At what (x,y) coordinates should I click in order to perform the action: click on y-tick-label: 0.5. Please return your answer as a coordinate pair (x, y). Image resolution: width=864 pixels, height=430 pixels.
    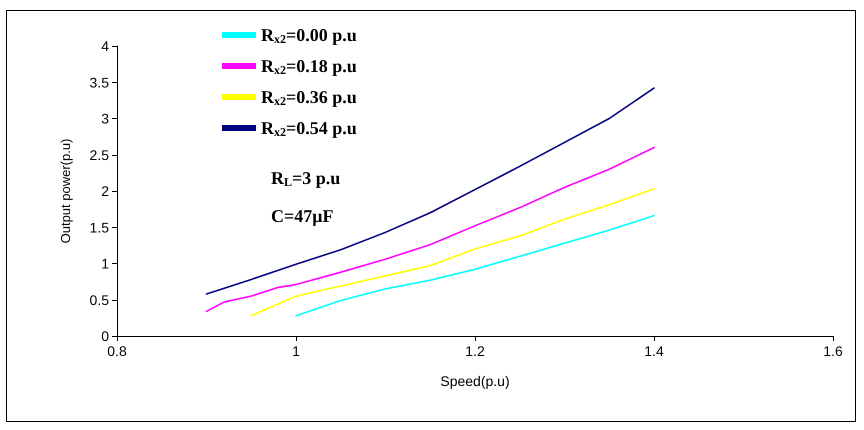
    Looking at the image, I should click on (100, 300).